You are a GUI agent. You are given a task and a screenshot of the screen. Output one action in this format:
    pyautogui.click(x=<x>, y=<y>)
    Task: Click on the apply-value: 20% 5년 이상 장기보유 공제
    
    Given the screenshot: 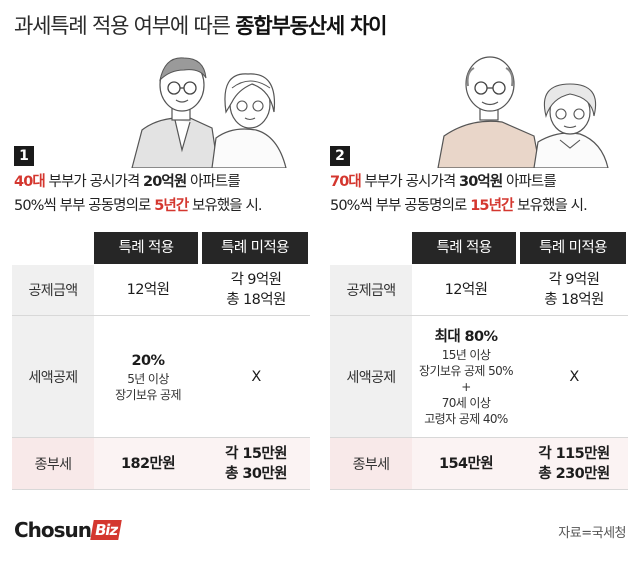 What is the action you would take?
    pyautogui.click(x=148, y=376)
    